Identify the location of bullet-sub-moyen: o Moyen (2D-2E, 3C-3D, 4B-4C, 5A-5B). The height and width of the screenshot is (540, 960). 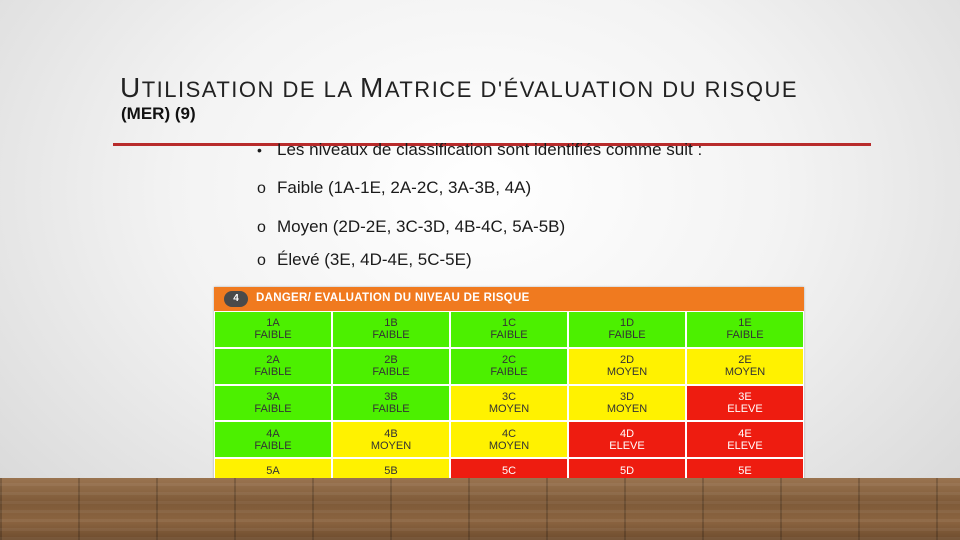
(411, 227).